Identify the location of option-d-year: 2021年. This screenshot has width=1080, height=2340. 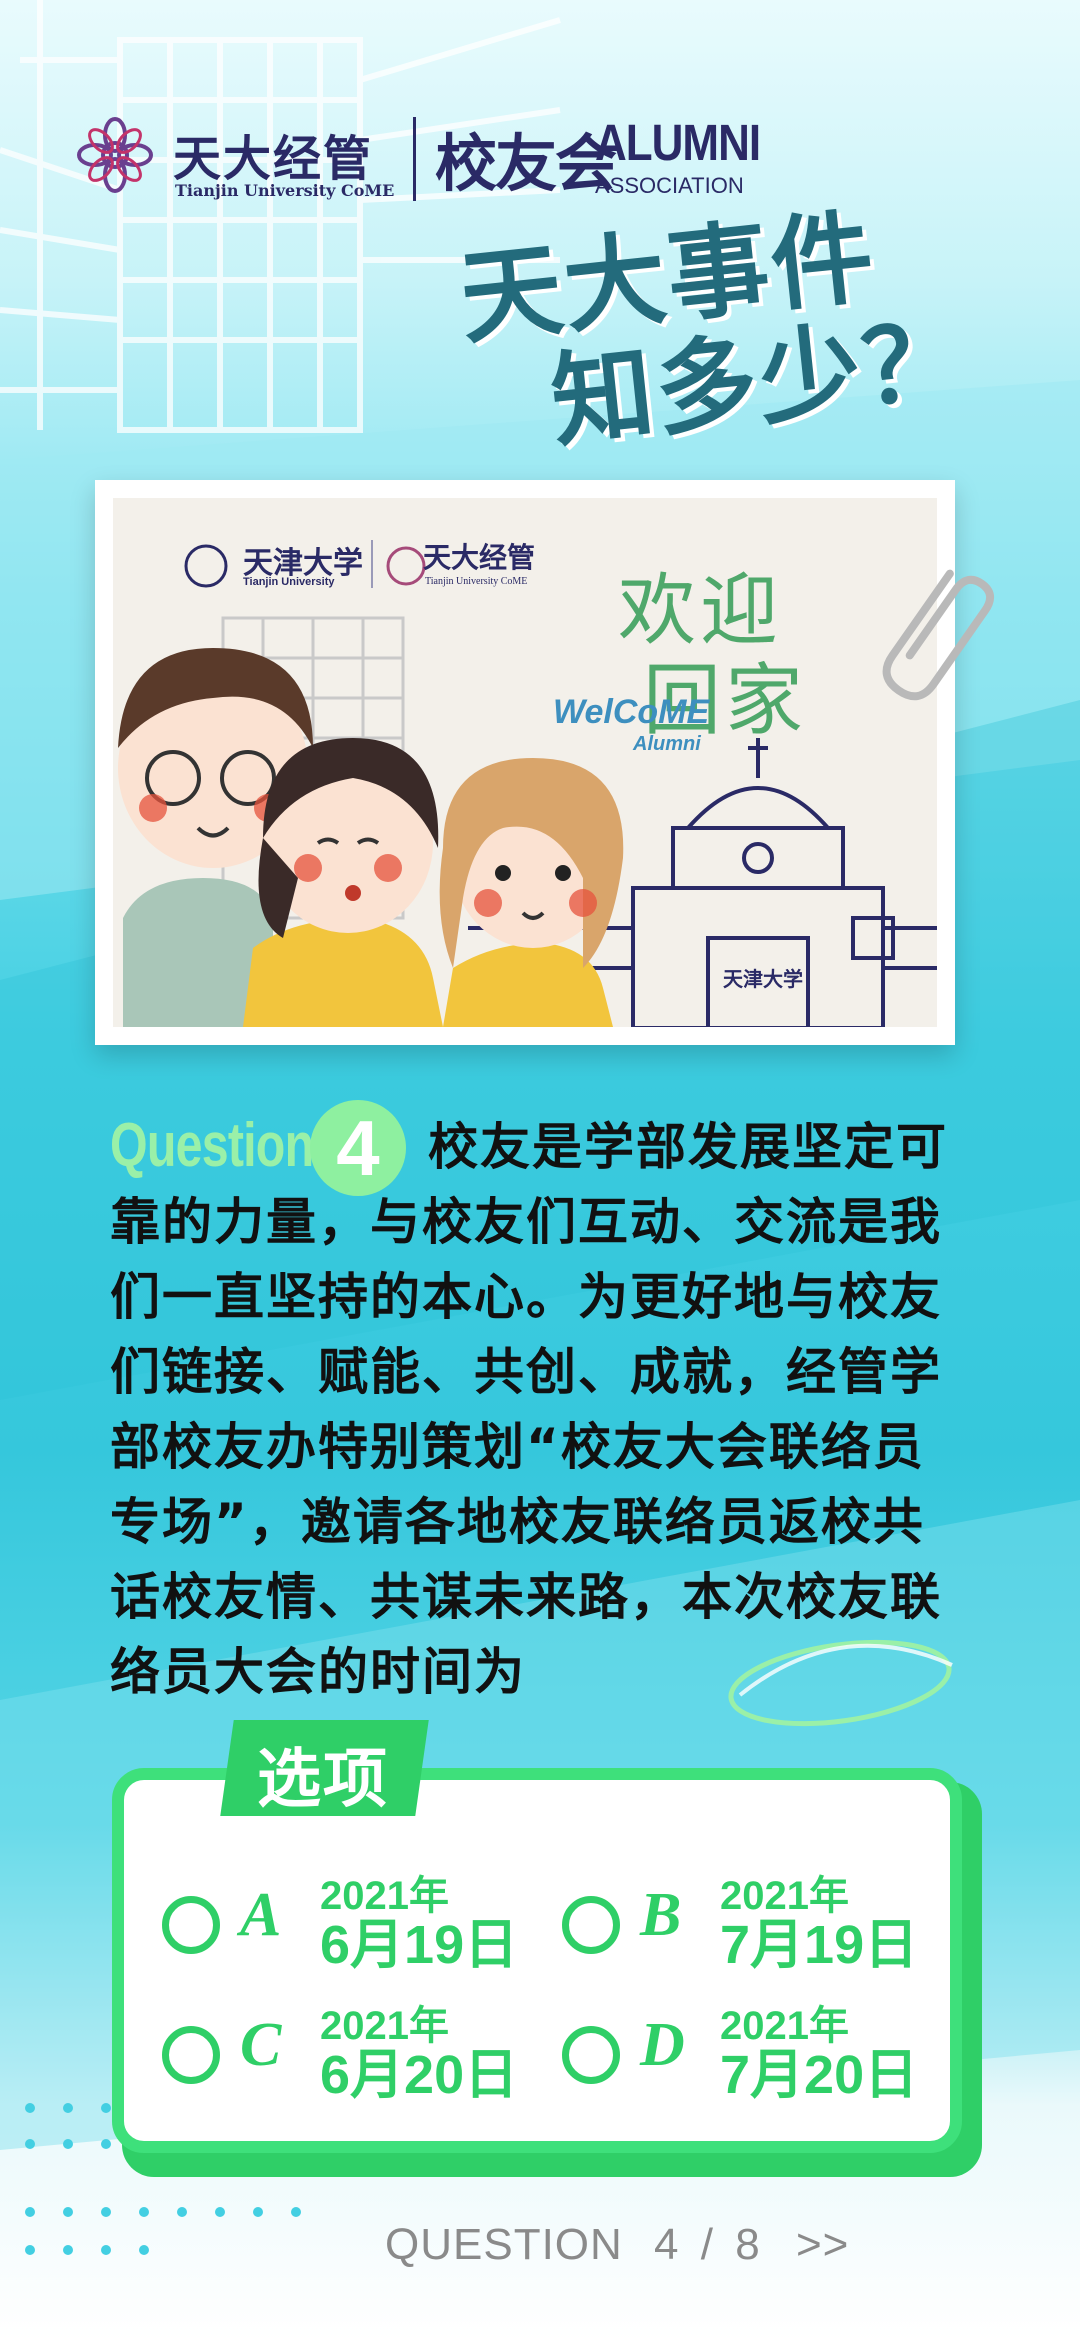
(784, 2026).